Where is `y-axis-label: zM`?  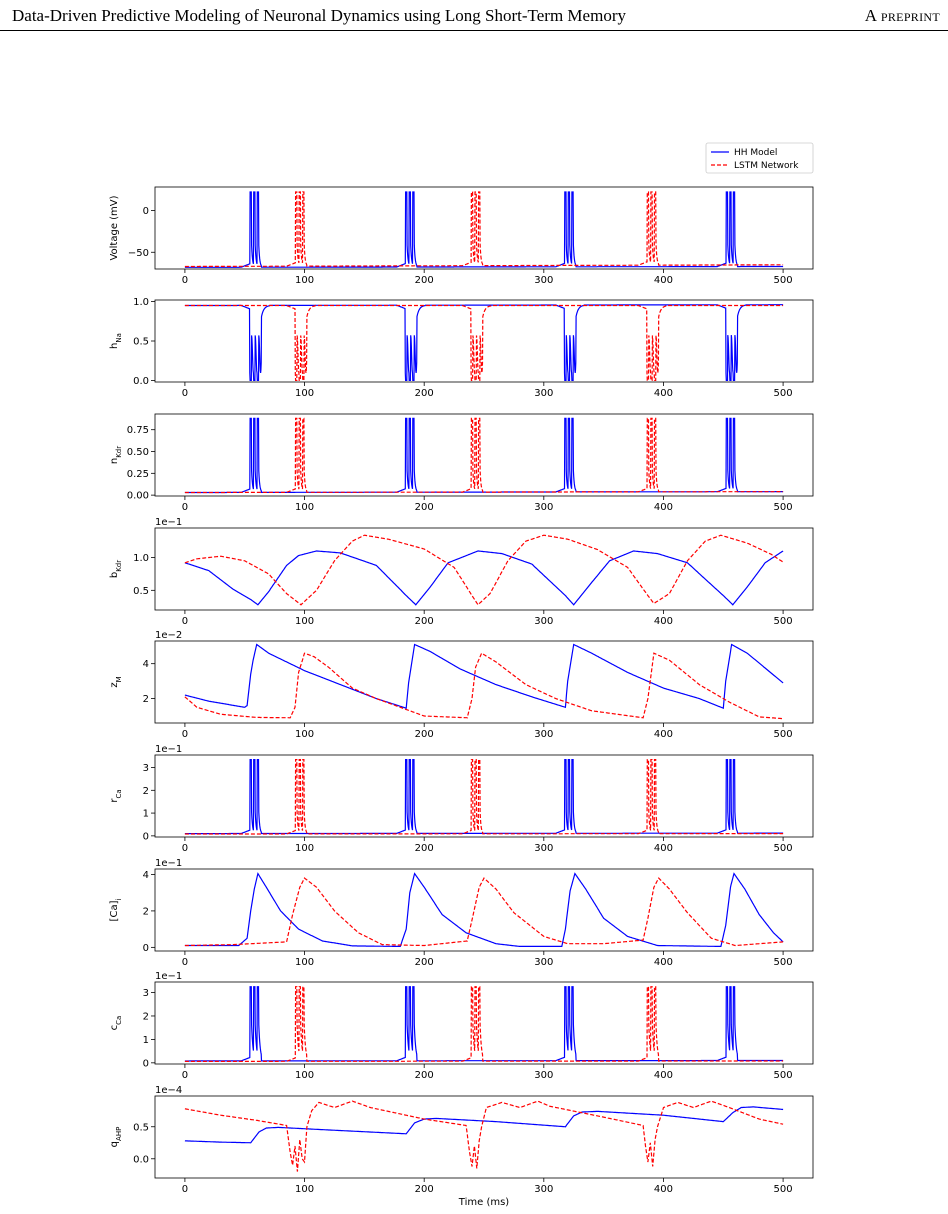
y-axis-label: zM is located at coordinates (116, 681).